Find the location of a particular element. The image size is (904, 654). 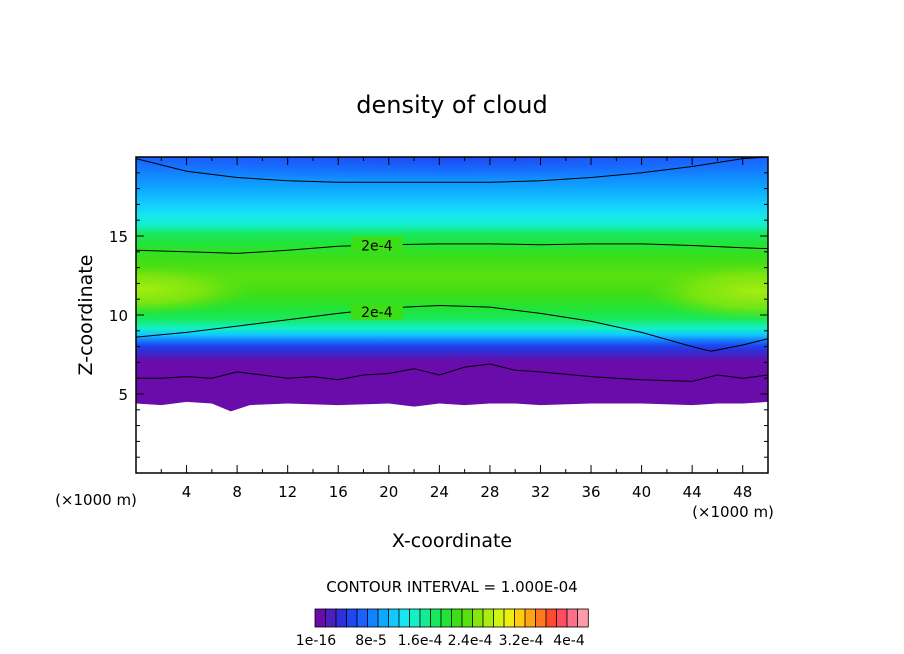

x-tick-label: 40 is located at coordinates (641, 492).